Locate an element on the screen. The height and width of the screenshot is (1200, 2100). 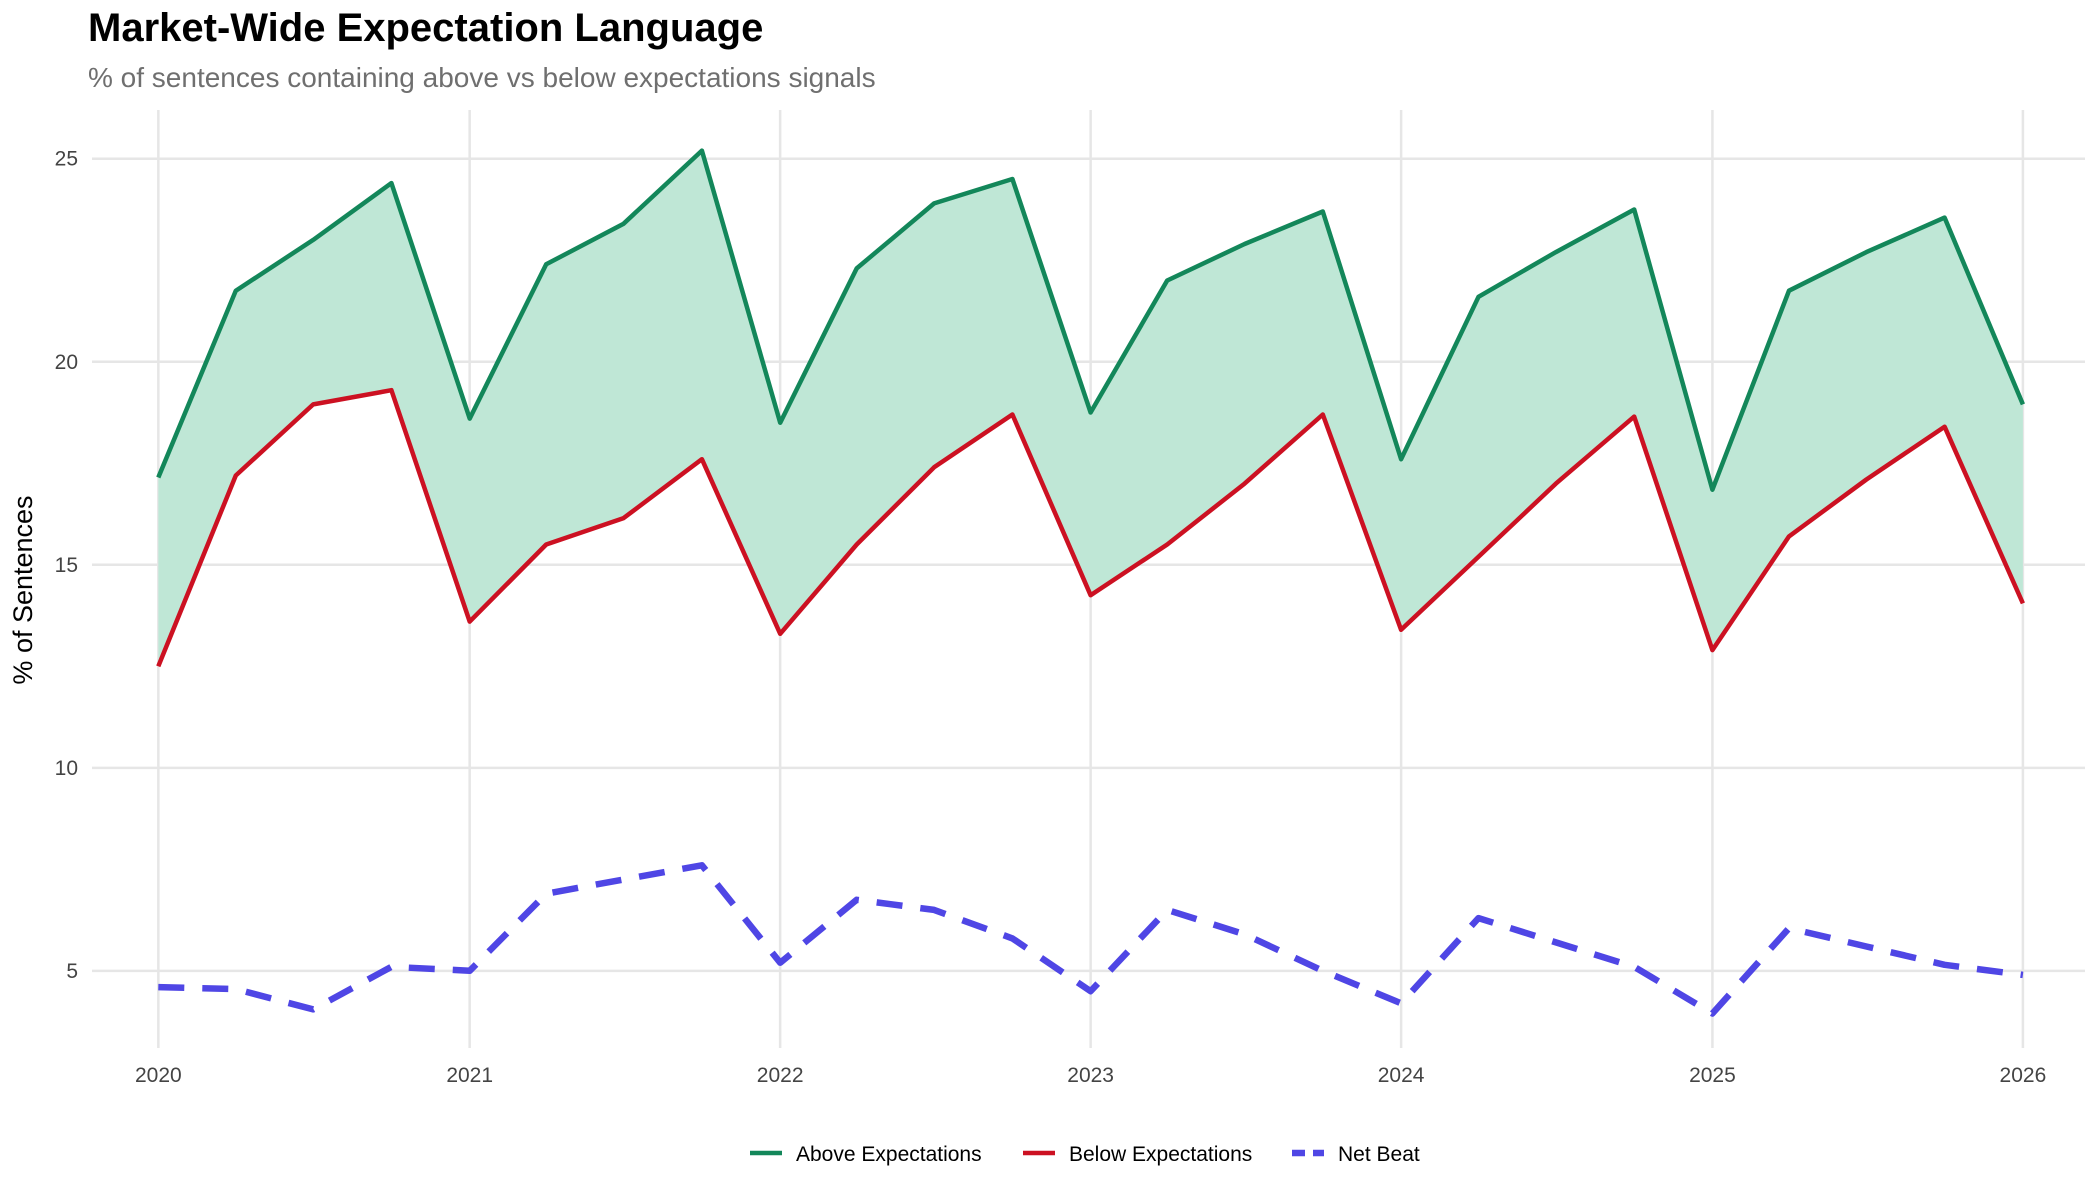
x-tick-labels: 2020 2021 2022 2023 2024 2025 2026 is located at coordinates (1090, 1075).